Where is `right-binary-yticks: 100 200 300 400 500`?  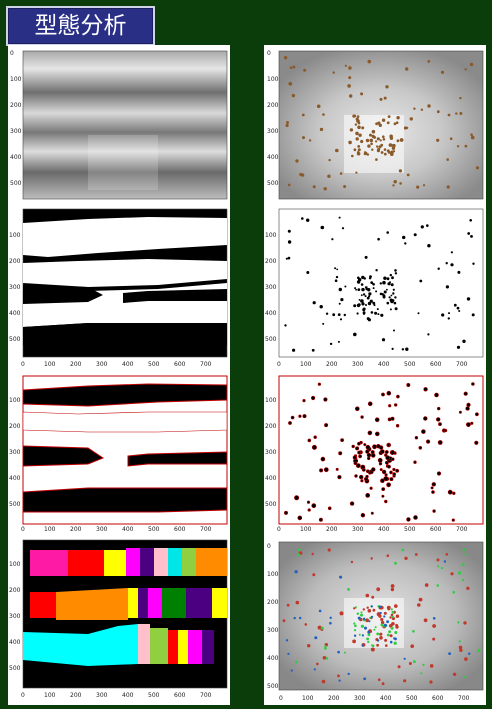 right-binary-yticks: 100 200 300 400 500 is located at coordinates (271, 287).